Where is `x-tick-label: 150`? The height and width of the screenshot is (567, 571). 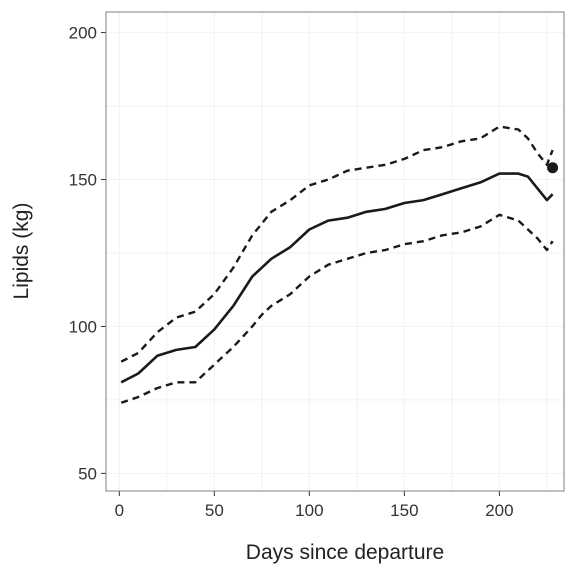
x-tick-label: 150 is located at coordinates (404, 510).